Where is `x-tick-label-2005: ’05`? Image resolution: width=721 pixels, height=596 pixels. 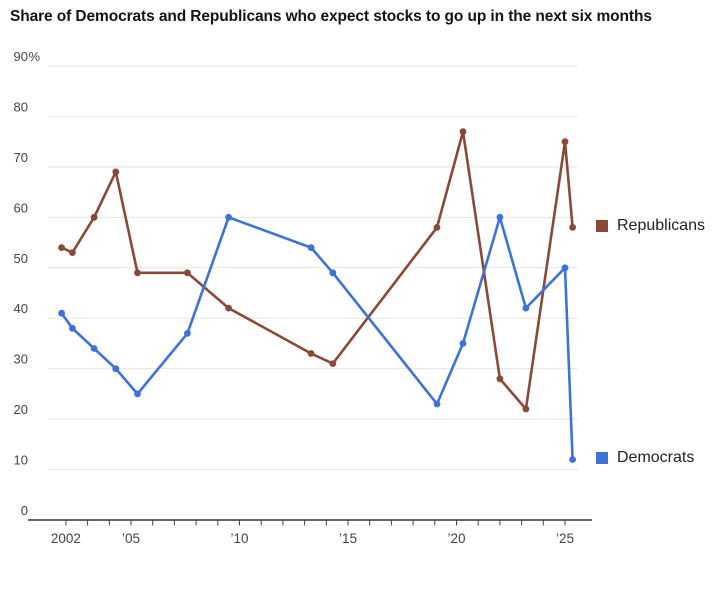 x-tick-label-2005: ’05 is located at coordinates (131, 538).